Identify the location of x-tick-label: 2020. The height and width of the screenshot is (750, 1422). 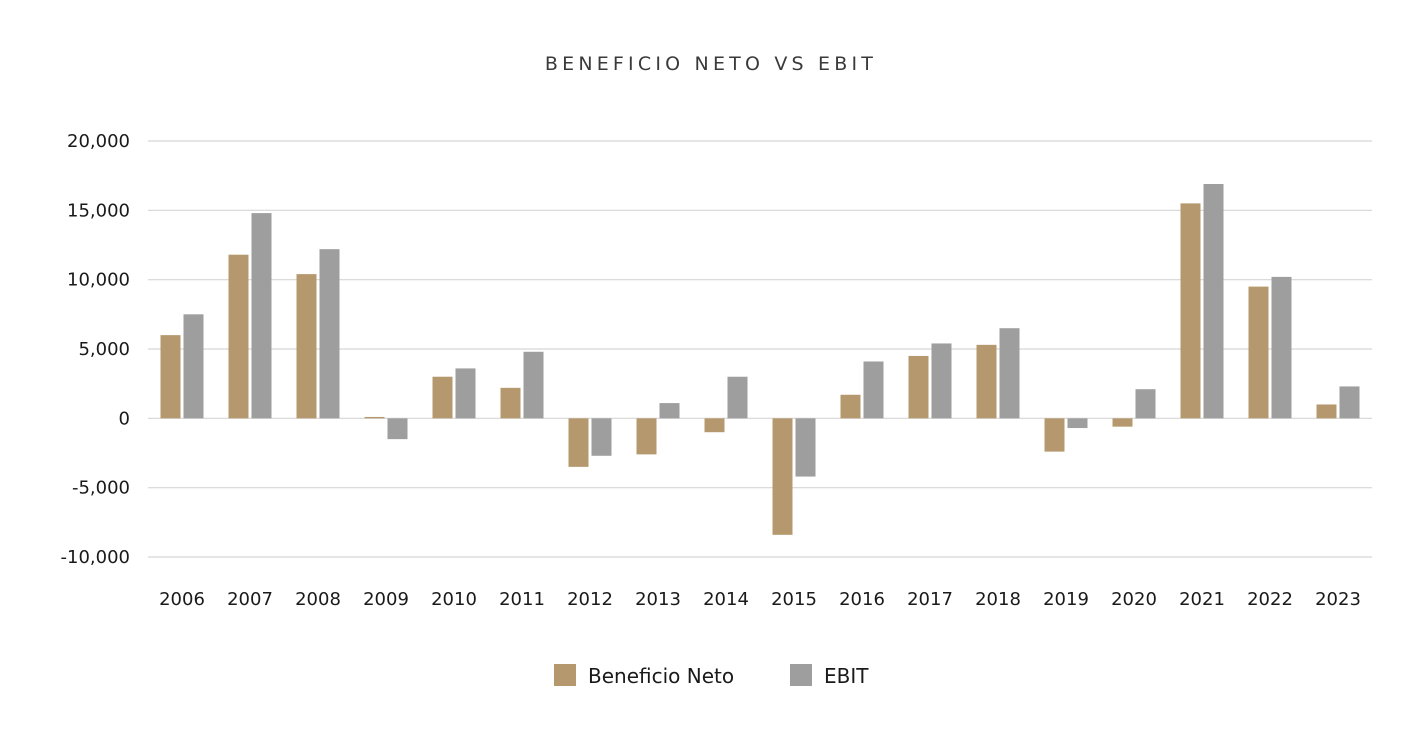
(1134, 599).